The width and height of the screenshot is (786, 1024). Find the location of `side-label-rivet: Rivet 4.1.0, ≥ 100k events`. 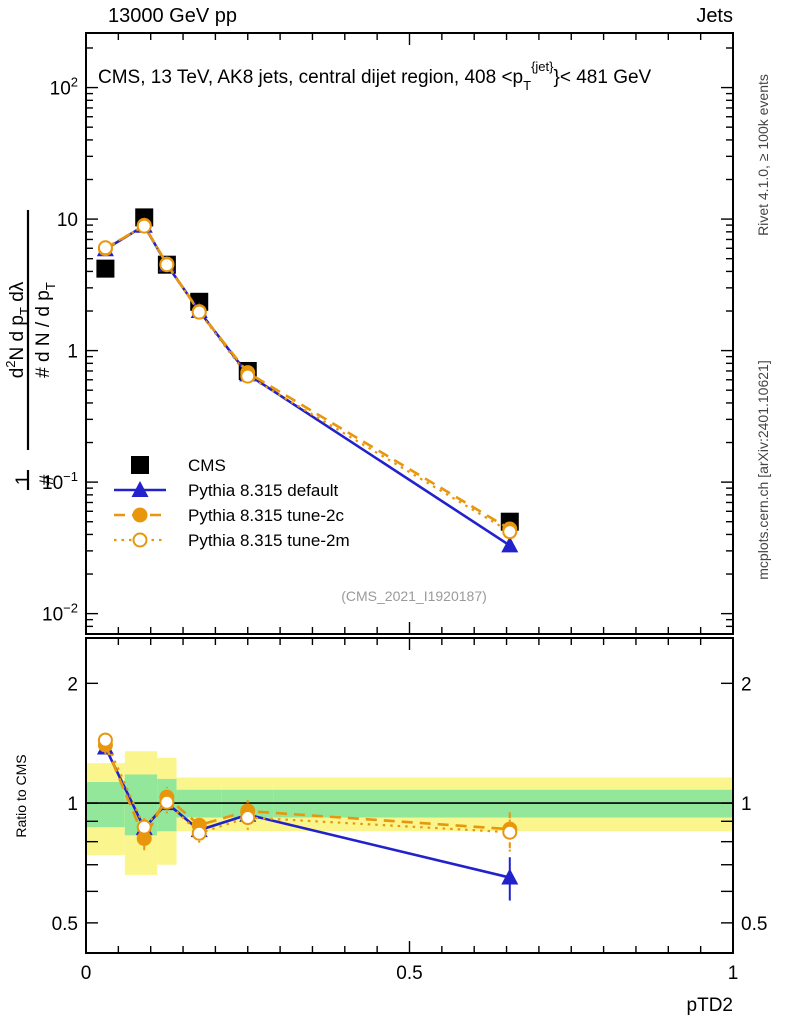

side-label-rivet: Rivet 4.1.0, ≥ 100k events is located at coordinates (763, 155).